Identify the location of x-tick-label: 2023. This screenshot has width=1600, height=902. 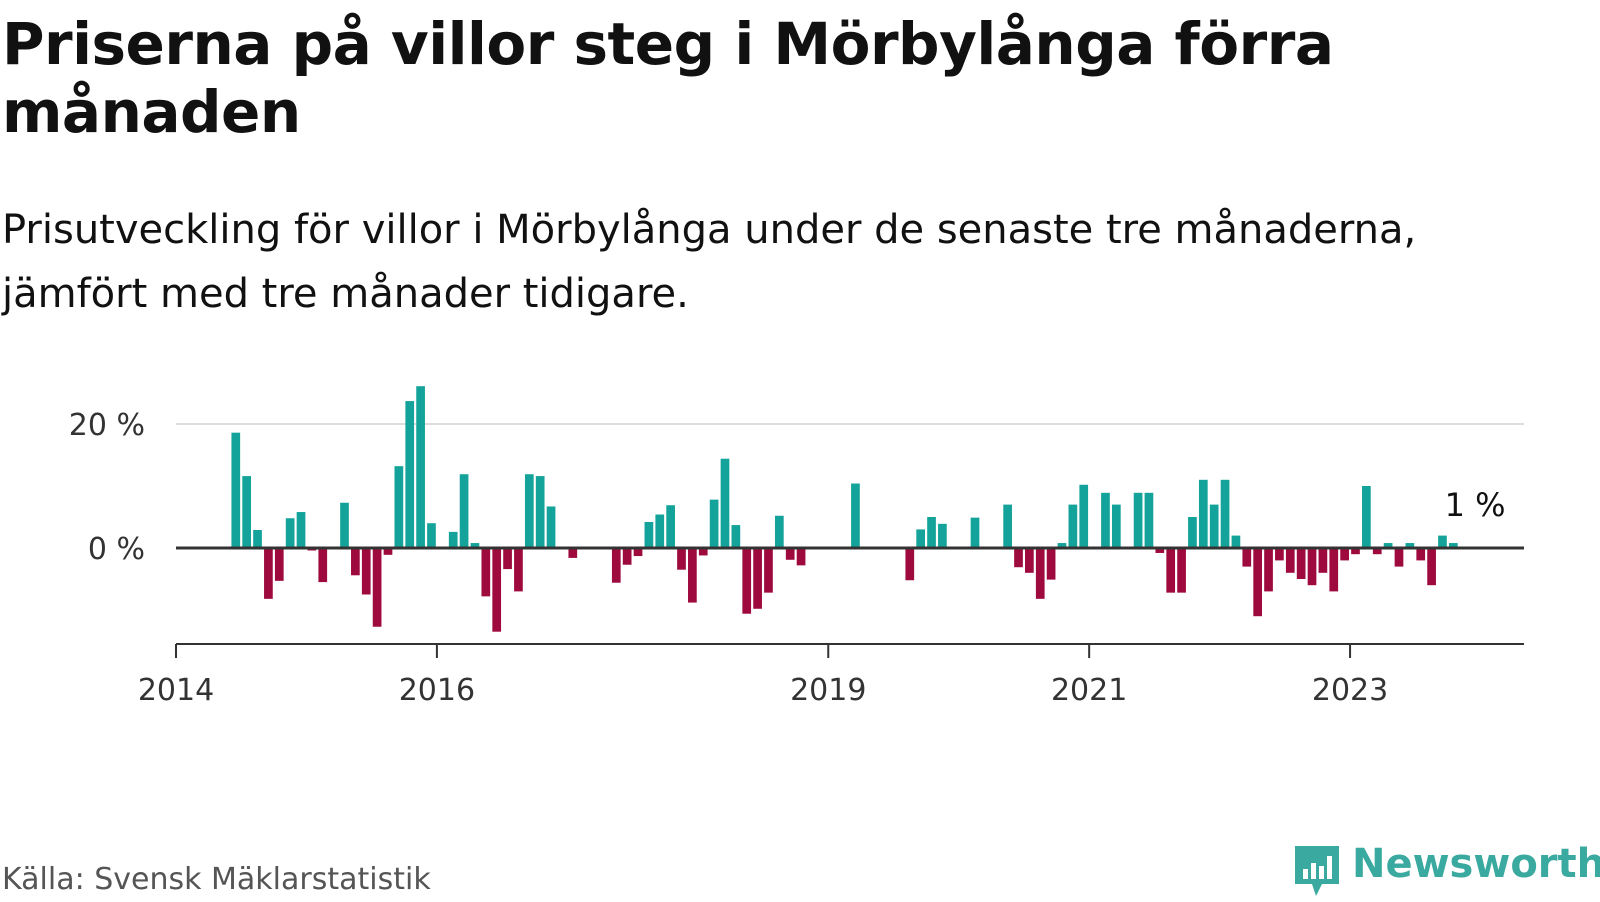
(1350, 690).